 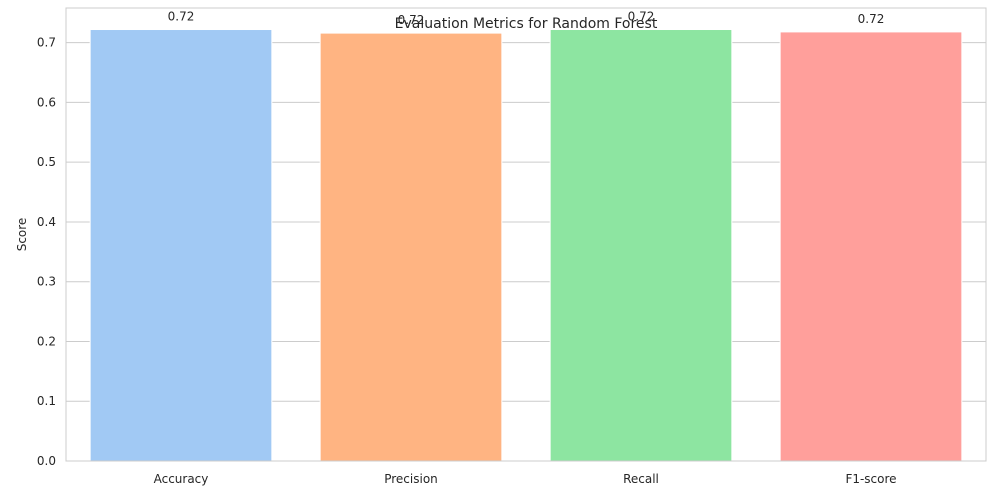 I want to click on y-tick-label: 0.4, so click(x=46, y=222).